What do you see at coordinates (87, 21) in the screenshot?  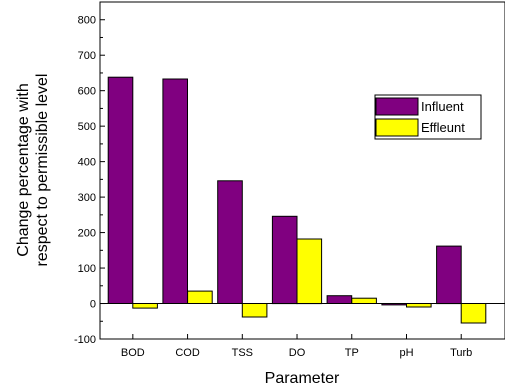 I see `y-tick-label: 800` at bounding box center [87, 21].